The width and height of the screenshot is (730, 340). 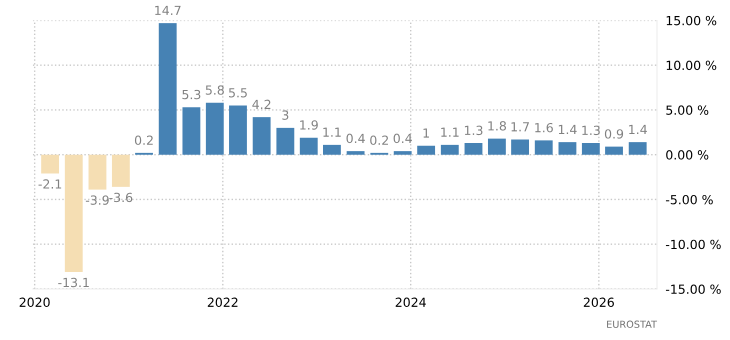 What do you see at coordinates (544, 127) in the screenshot?
I see `data-label: 1.6` at bounding box center [544, 127].